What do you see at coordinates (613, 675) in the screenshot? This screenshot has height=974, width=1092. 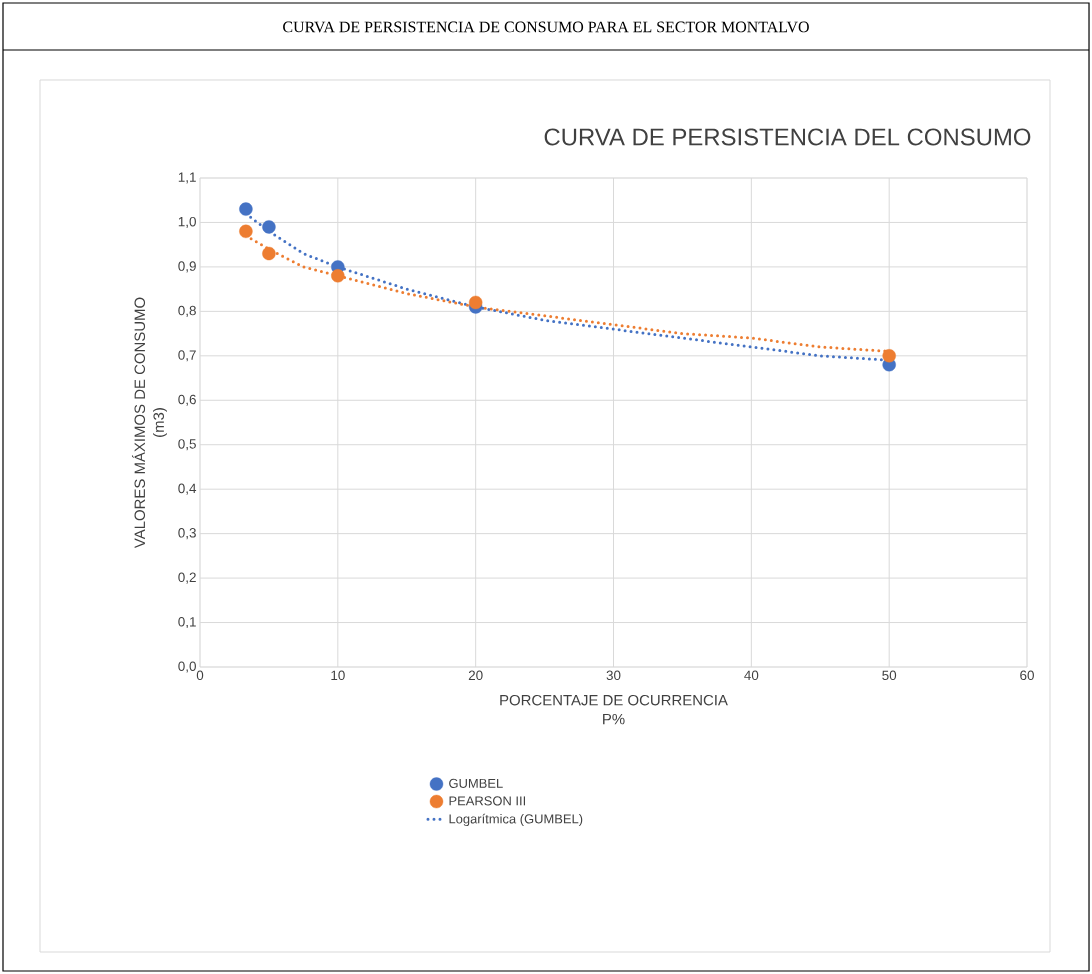 I see `x-tick-label: 30` at bounding box center [613, 675].